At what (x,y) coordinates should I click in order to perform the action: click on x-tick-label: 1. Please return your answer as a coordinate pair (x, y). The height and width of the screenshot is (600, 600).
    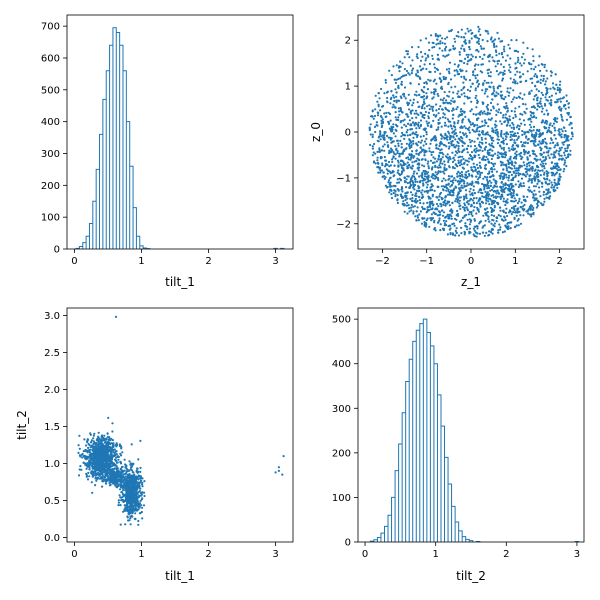
    Looking at the image, I should click on (141, 261).